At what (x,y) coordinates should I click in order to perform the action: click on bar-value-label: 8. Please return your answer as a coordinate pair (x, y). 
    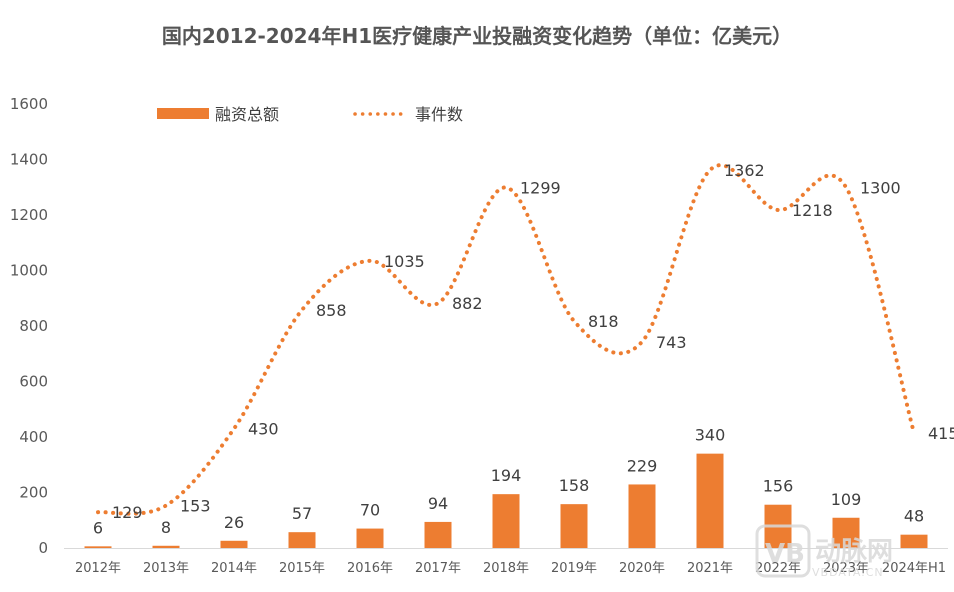
    Looking at the image, I should click on (166, 527).